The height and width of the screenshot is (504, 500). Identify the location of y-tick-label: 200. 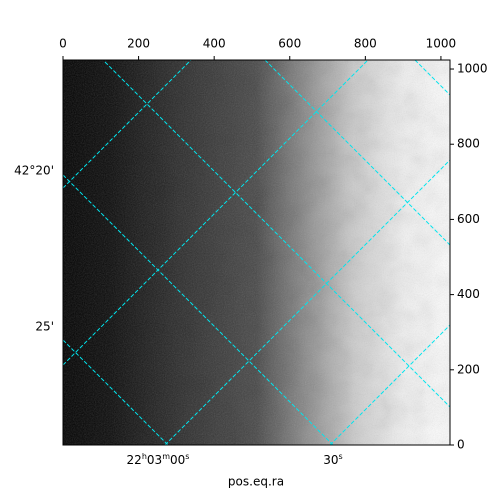
(468, 369).